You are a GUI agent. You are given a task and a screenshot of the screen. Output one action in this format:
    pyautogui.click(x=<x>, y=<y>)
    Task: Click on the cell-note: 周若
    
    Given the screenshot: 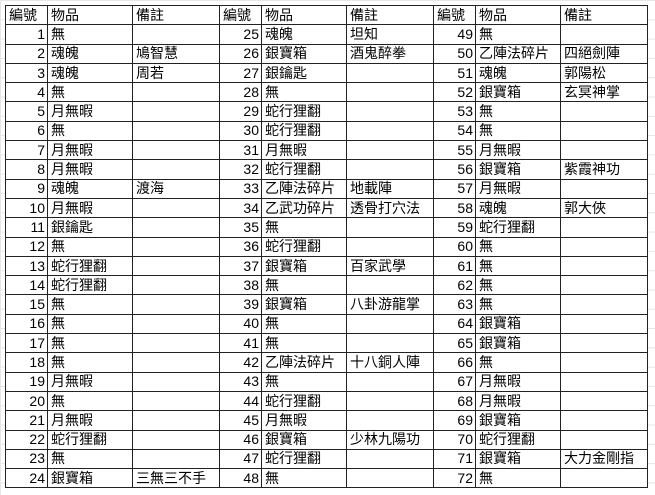 What is the action you would take?
    pyautogui.click(x=176, y=73)
    